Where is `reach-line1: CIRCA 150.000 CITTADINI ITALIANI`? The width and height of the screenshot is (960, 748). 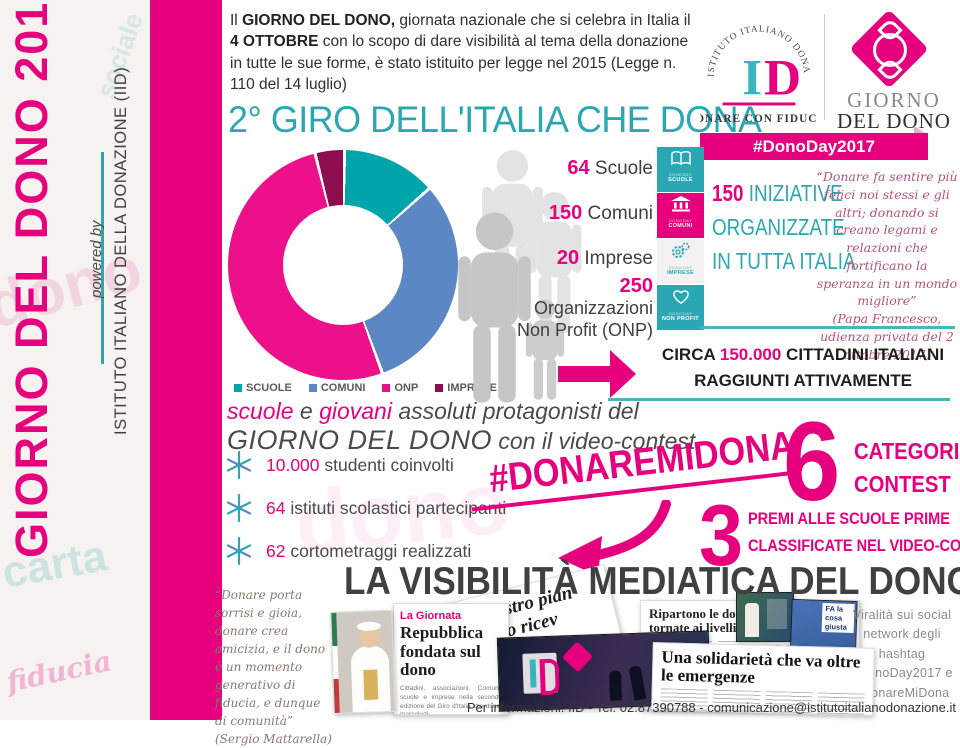
reach-line1: CIRCA 150.000 CITTADINI ITALIANI is located at coordinates (803, 355).